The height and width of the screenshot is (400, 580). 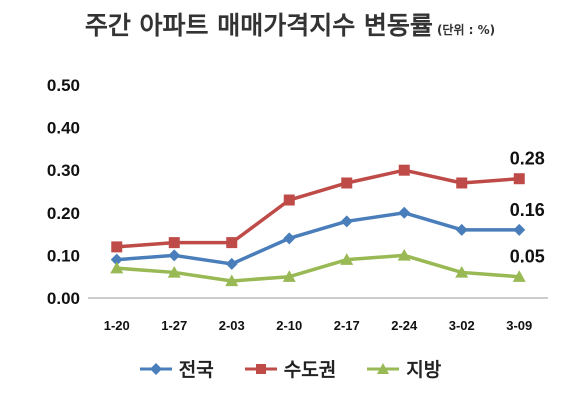 I want to click on y-tick-label: 0.10, so click(x=63, y=255).